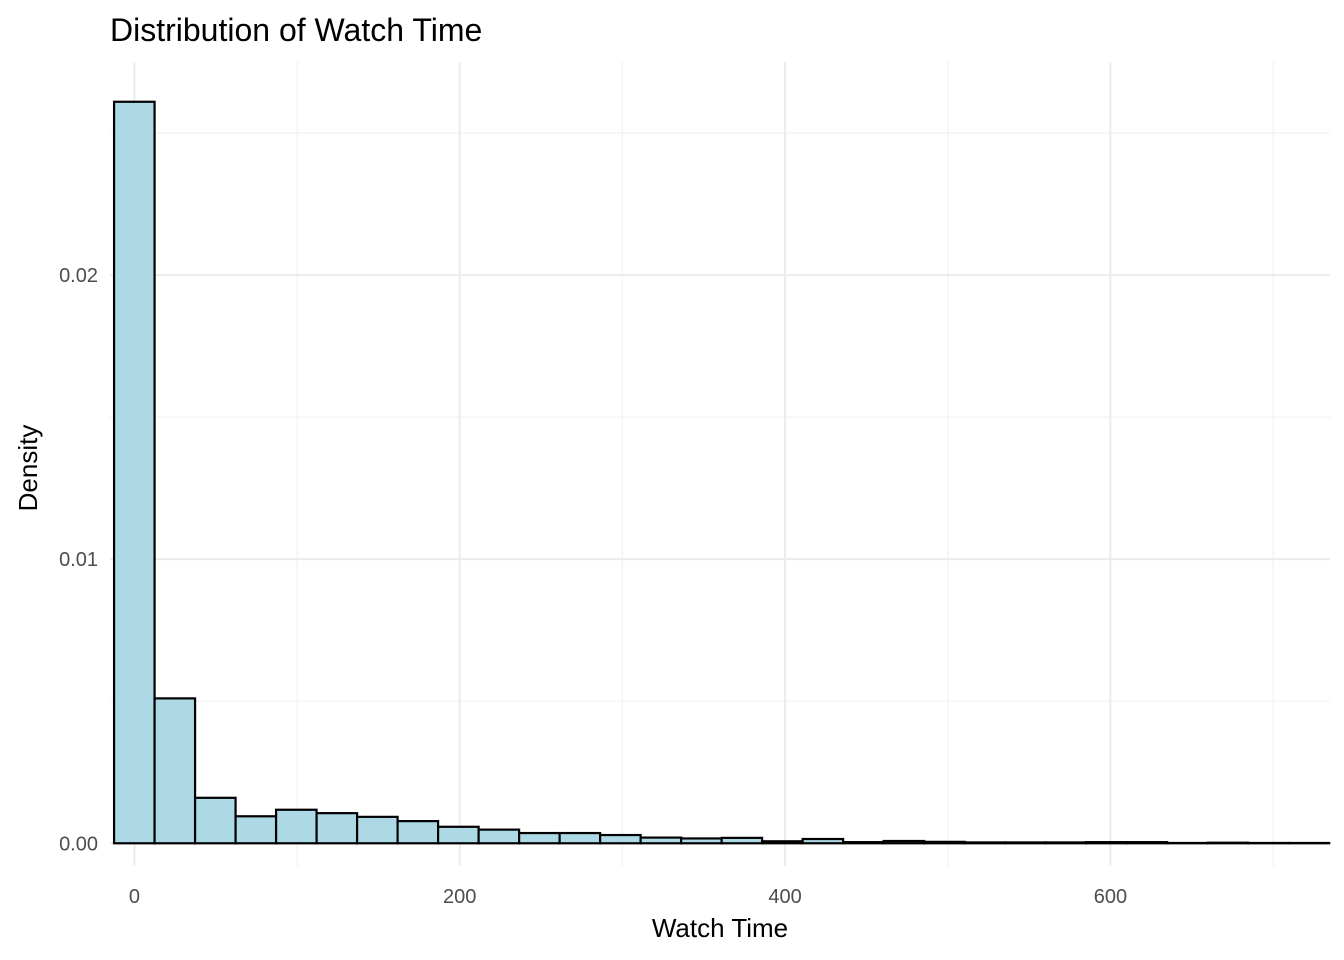 The width and height of the screenshot is (1344, 960). What do you see at coordinates (134, 897) in the screenshot?
I see `x-tick-label: 0` at bounding box center [134, 897].